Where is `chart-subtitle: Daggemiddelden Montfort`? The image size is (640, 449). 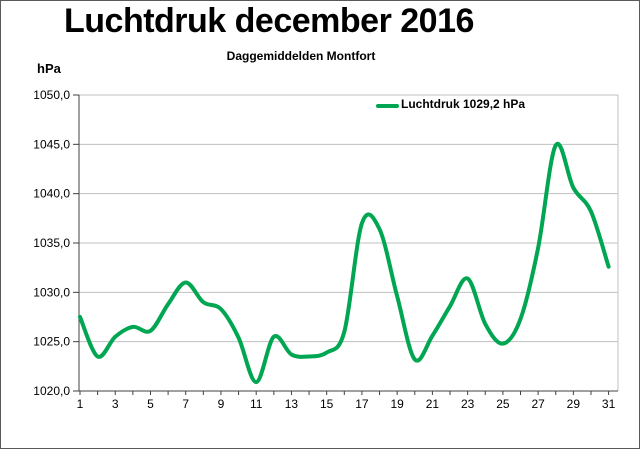
chart-subtitle: Daggemiddelden Montfort is located at coordinates (301, 56).